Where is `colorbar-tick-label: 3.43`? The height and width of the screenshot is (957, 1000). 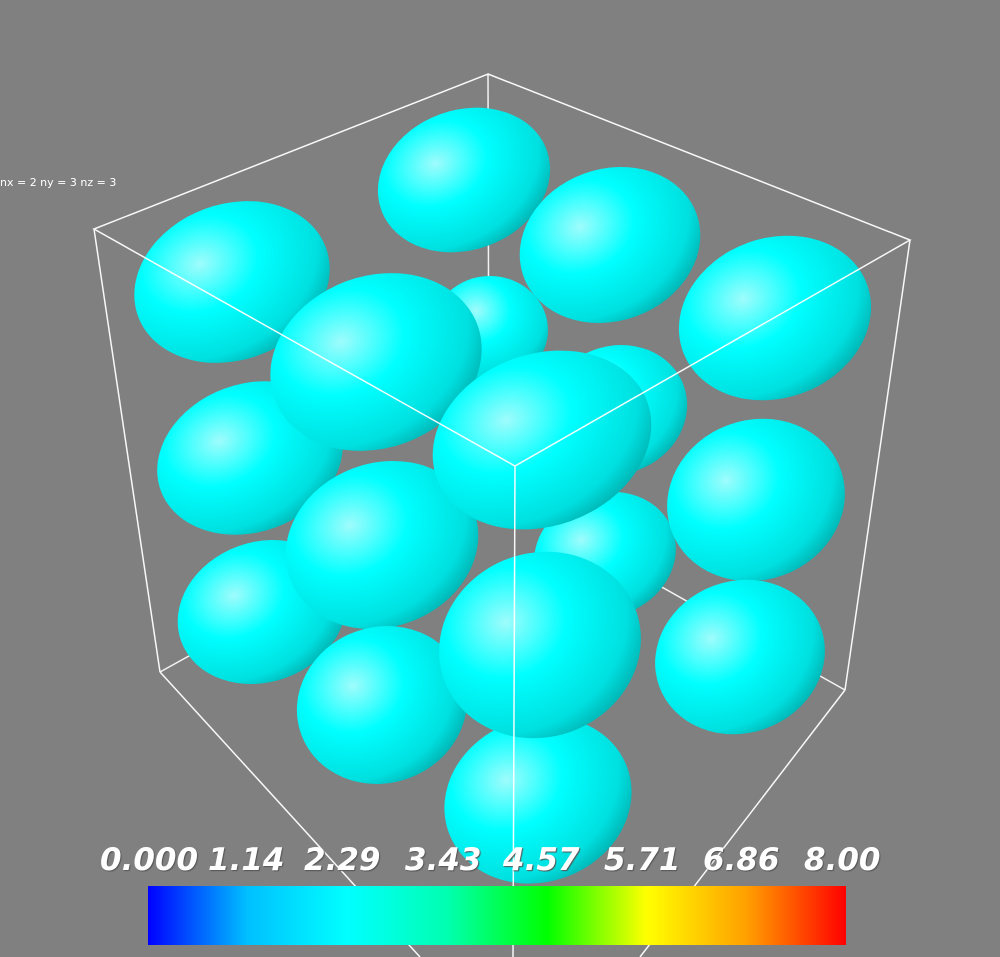
colorbar-tick-label: 3.43 is located at coordinates (443, 860).